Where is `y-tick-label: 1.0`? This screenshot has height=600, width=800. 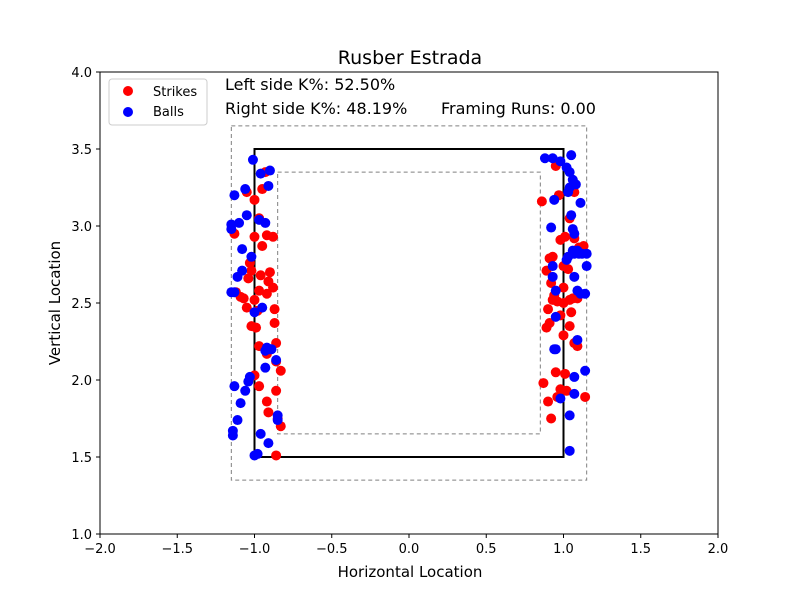 y-tick-label: 1.0 is located at coordinates (81, 535).